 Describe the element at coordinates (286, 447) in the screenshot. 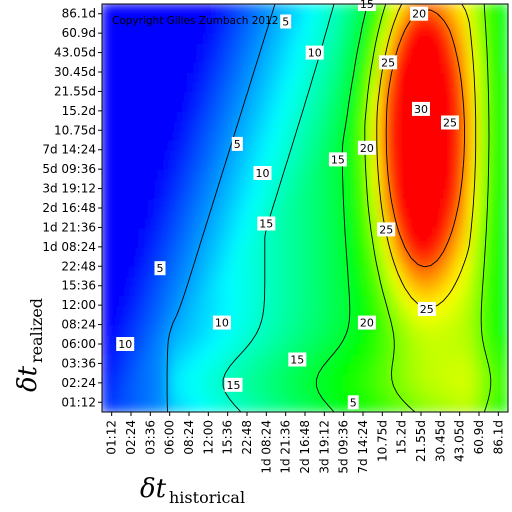

I see `x-tick-label: 1d 21:36` at that location.